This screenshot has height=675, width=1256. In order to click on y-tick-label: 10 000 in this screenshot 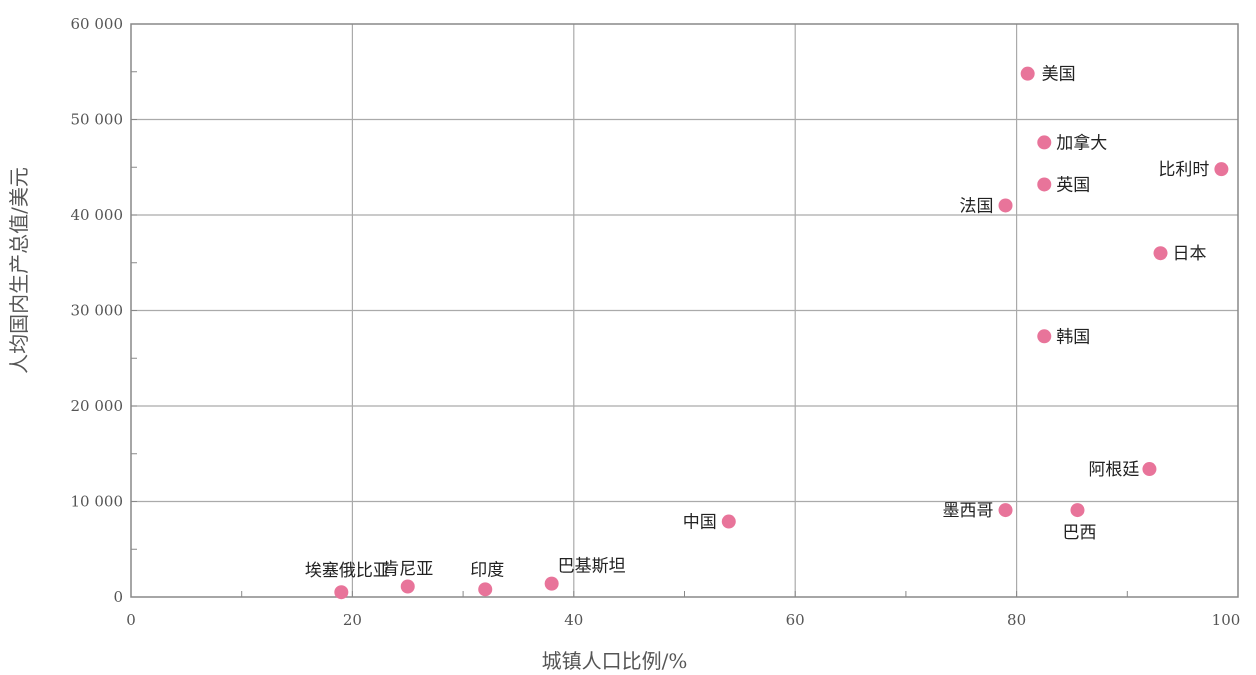, I will do `click(97, 502)`.